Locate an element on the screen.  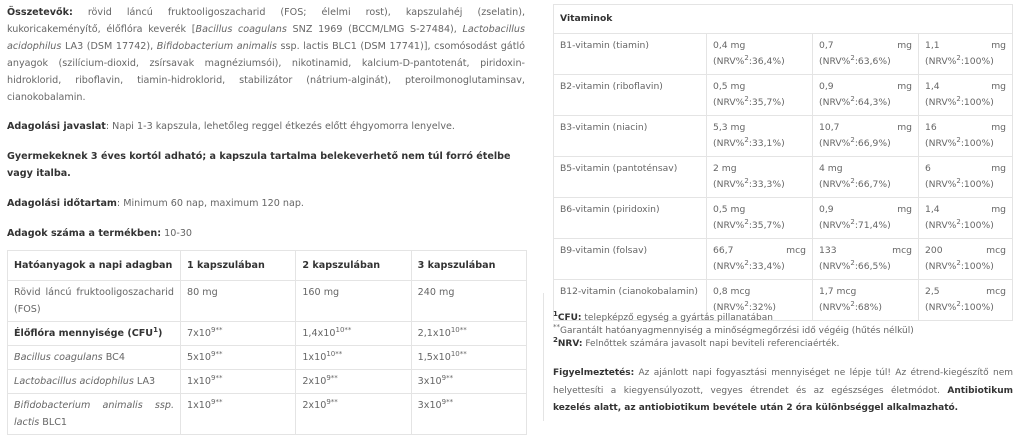
cell: 2x109** is located at coordinates (353, 381).